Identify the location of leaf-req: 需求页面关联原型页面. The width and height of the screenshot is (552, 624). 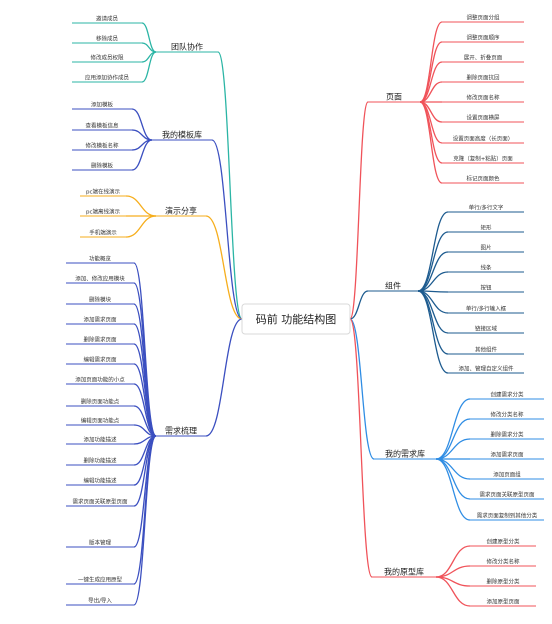
(100, 502).